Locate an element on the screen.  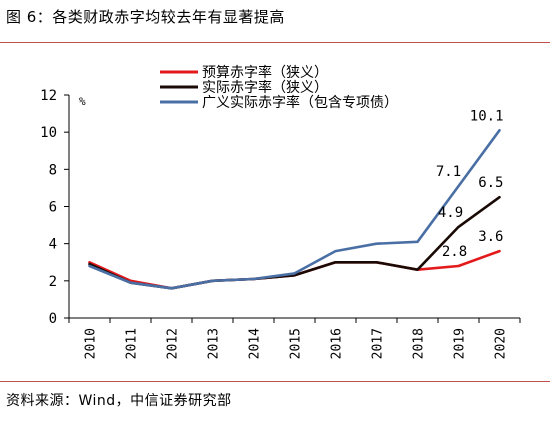
x-tick-label: 2015 is located at coordinates (296, 343).